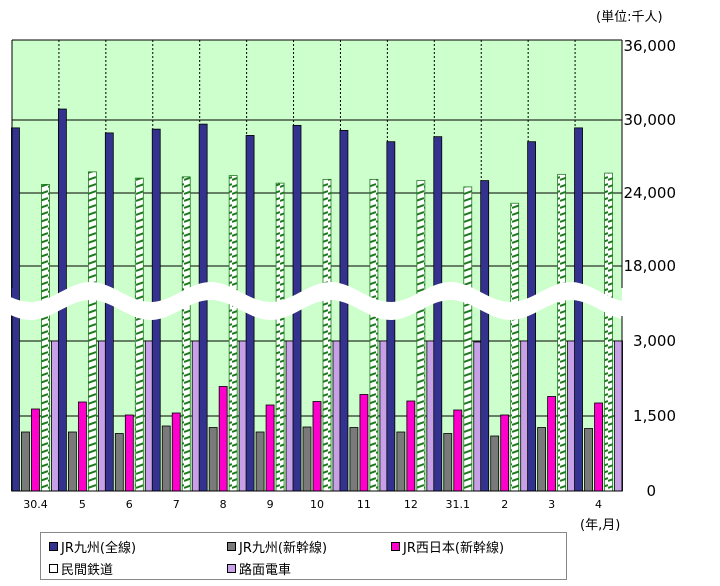 This screenshot has width=720, height=586. I want to click on legend-item-3: 民間鉄道, so click(81, 568).